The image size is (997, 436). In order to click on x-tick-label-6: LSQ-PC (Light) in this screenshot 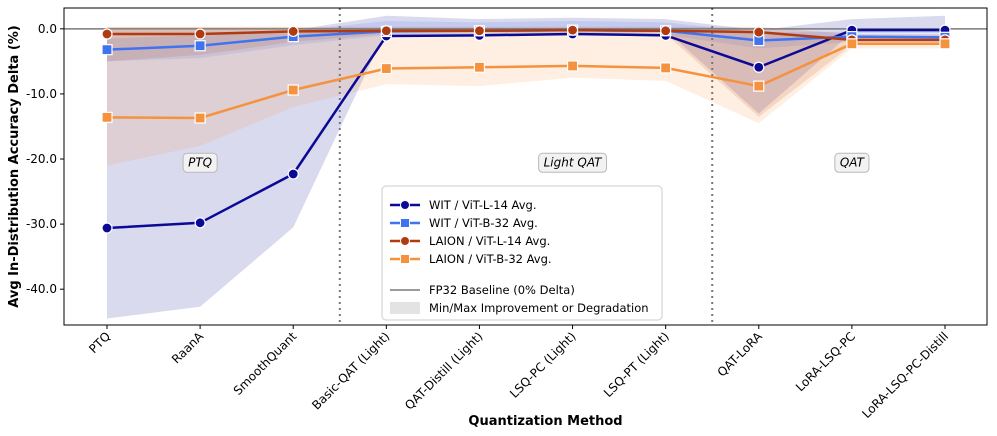, I will do `click(543, 365)`.